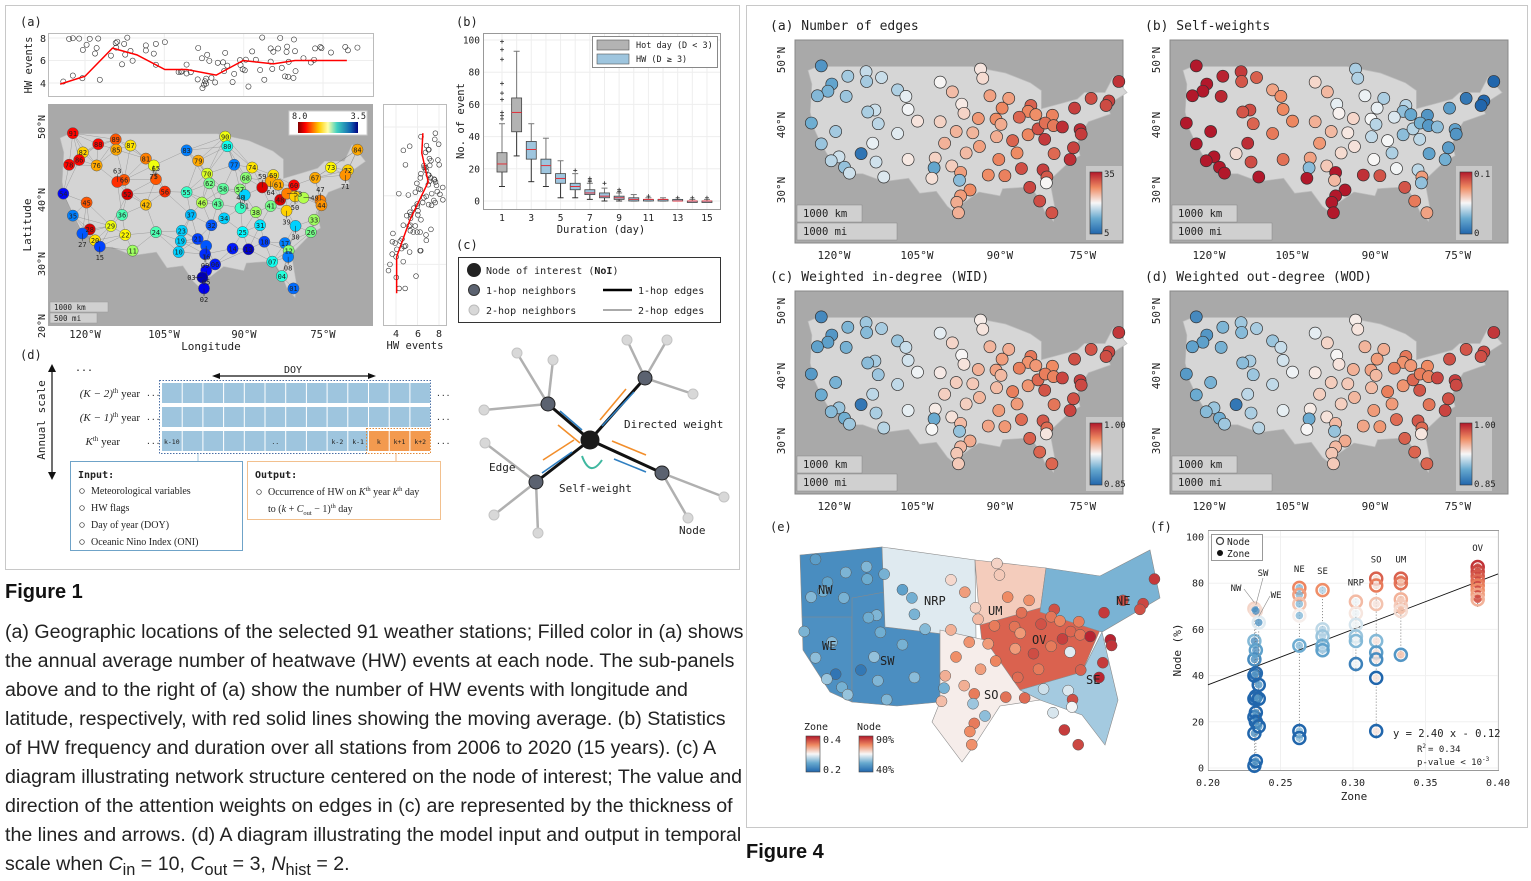 This screenshot has width=1531, height=881. I want to click on y-tick: 8, so click(43, 39).